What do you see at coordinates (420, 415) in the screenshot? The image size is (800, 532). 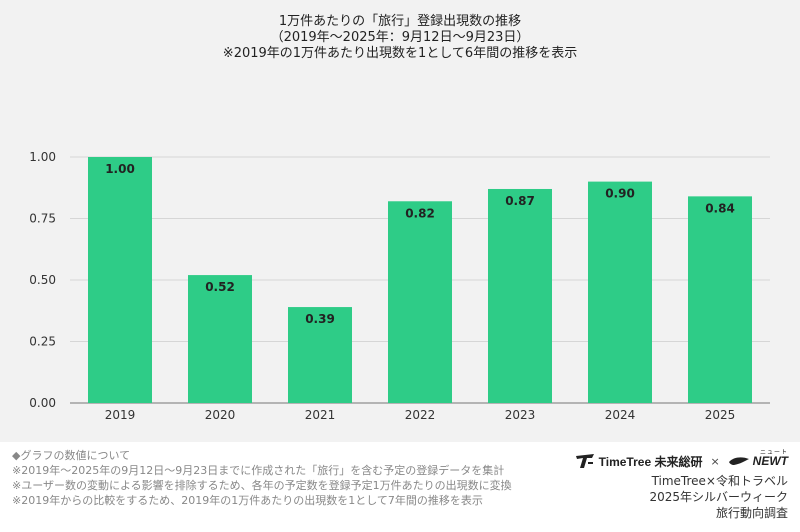 I see `x-tick-label: 2022` at bounding box center [420, 415].